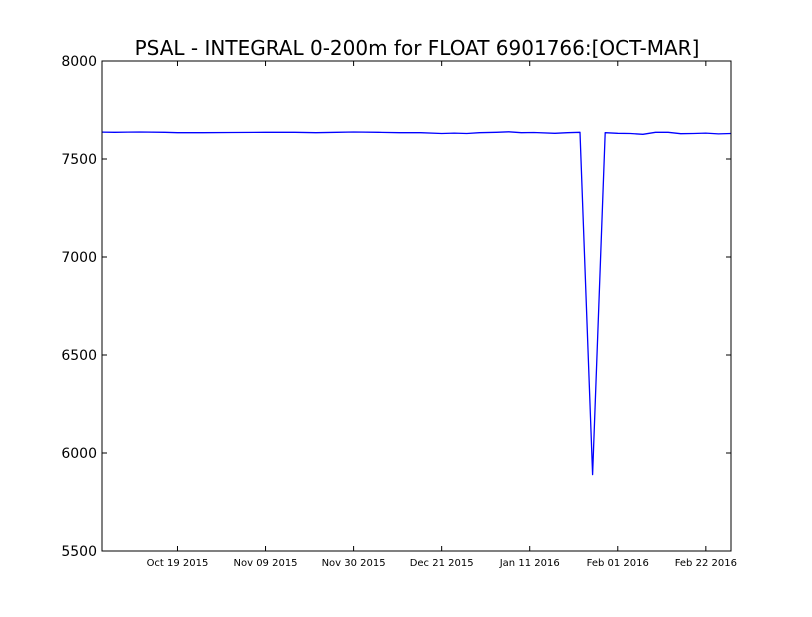 The width and height of the screenshot is (812, 617). I want to click on y-tick-label: 8000, so click(79, 62).